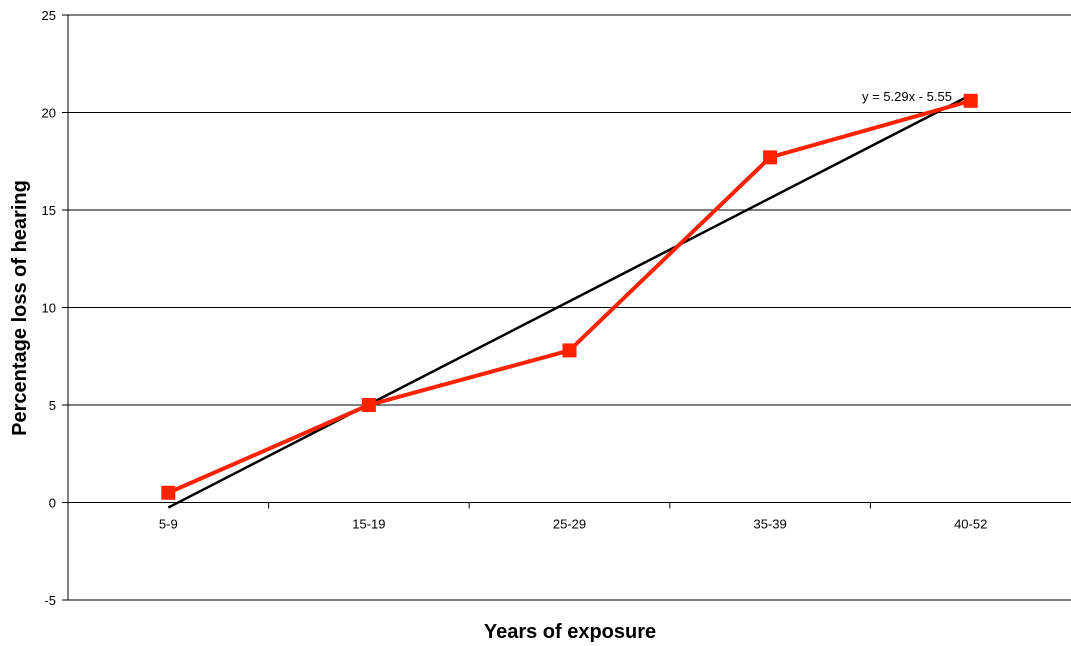  Describe the element at coordinates (49, 15) in the screenshot. I see `y-tick-label: 25` at that location.